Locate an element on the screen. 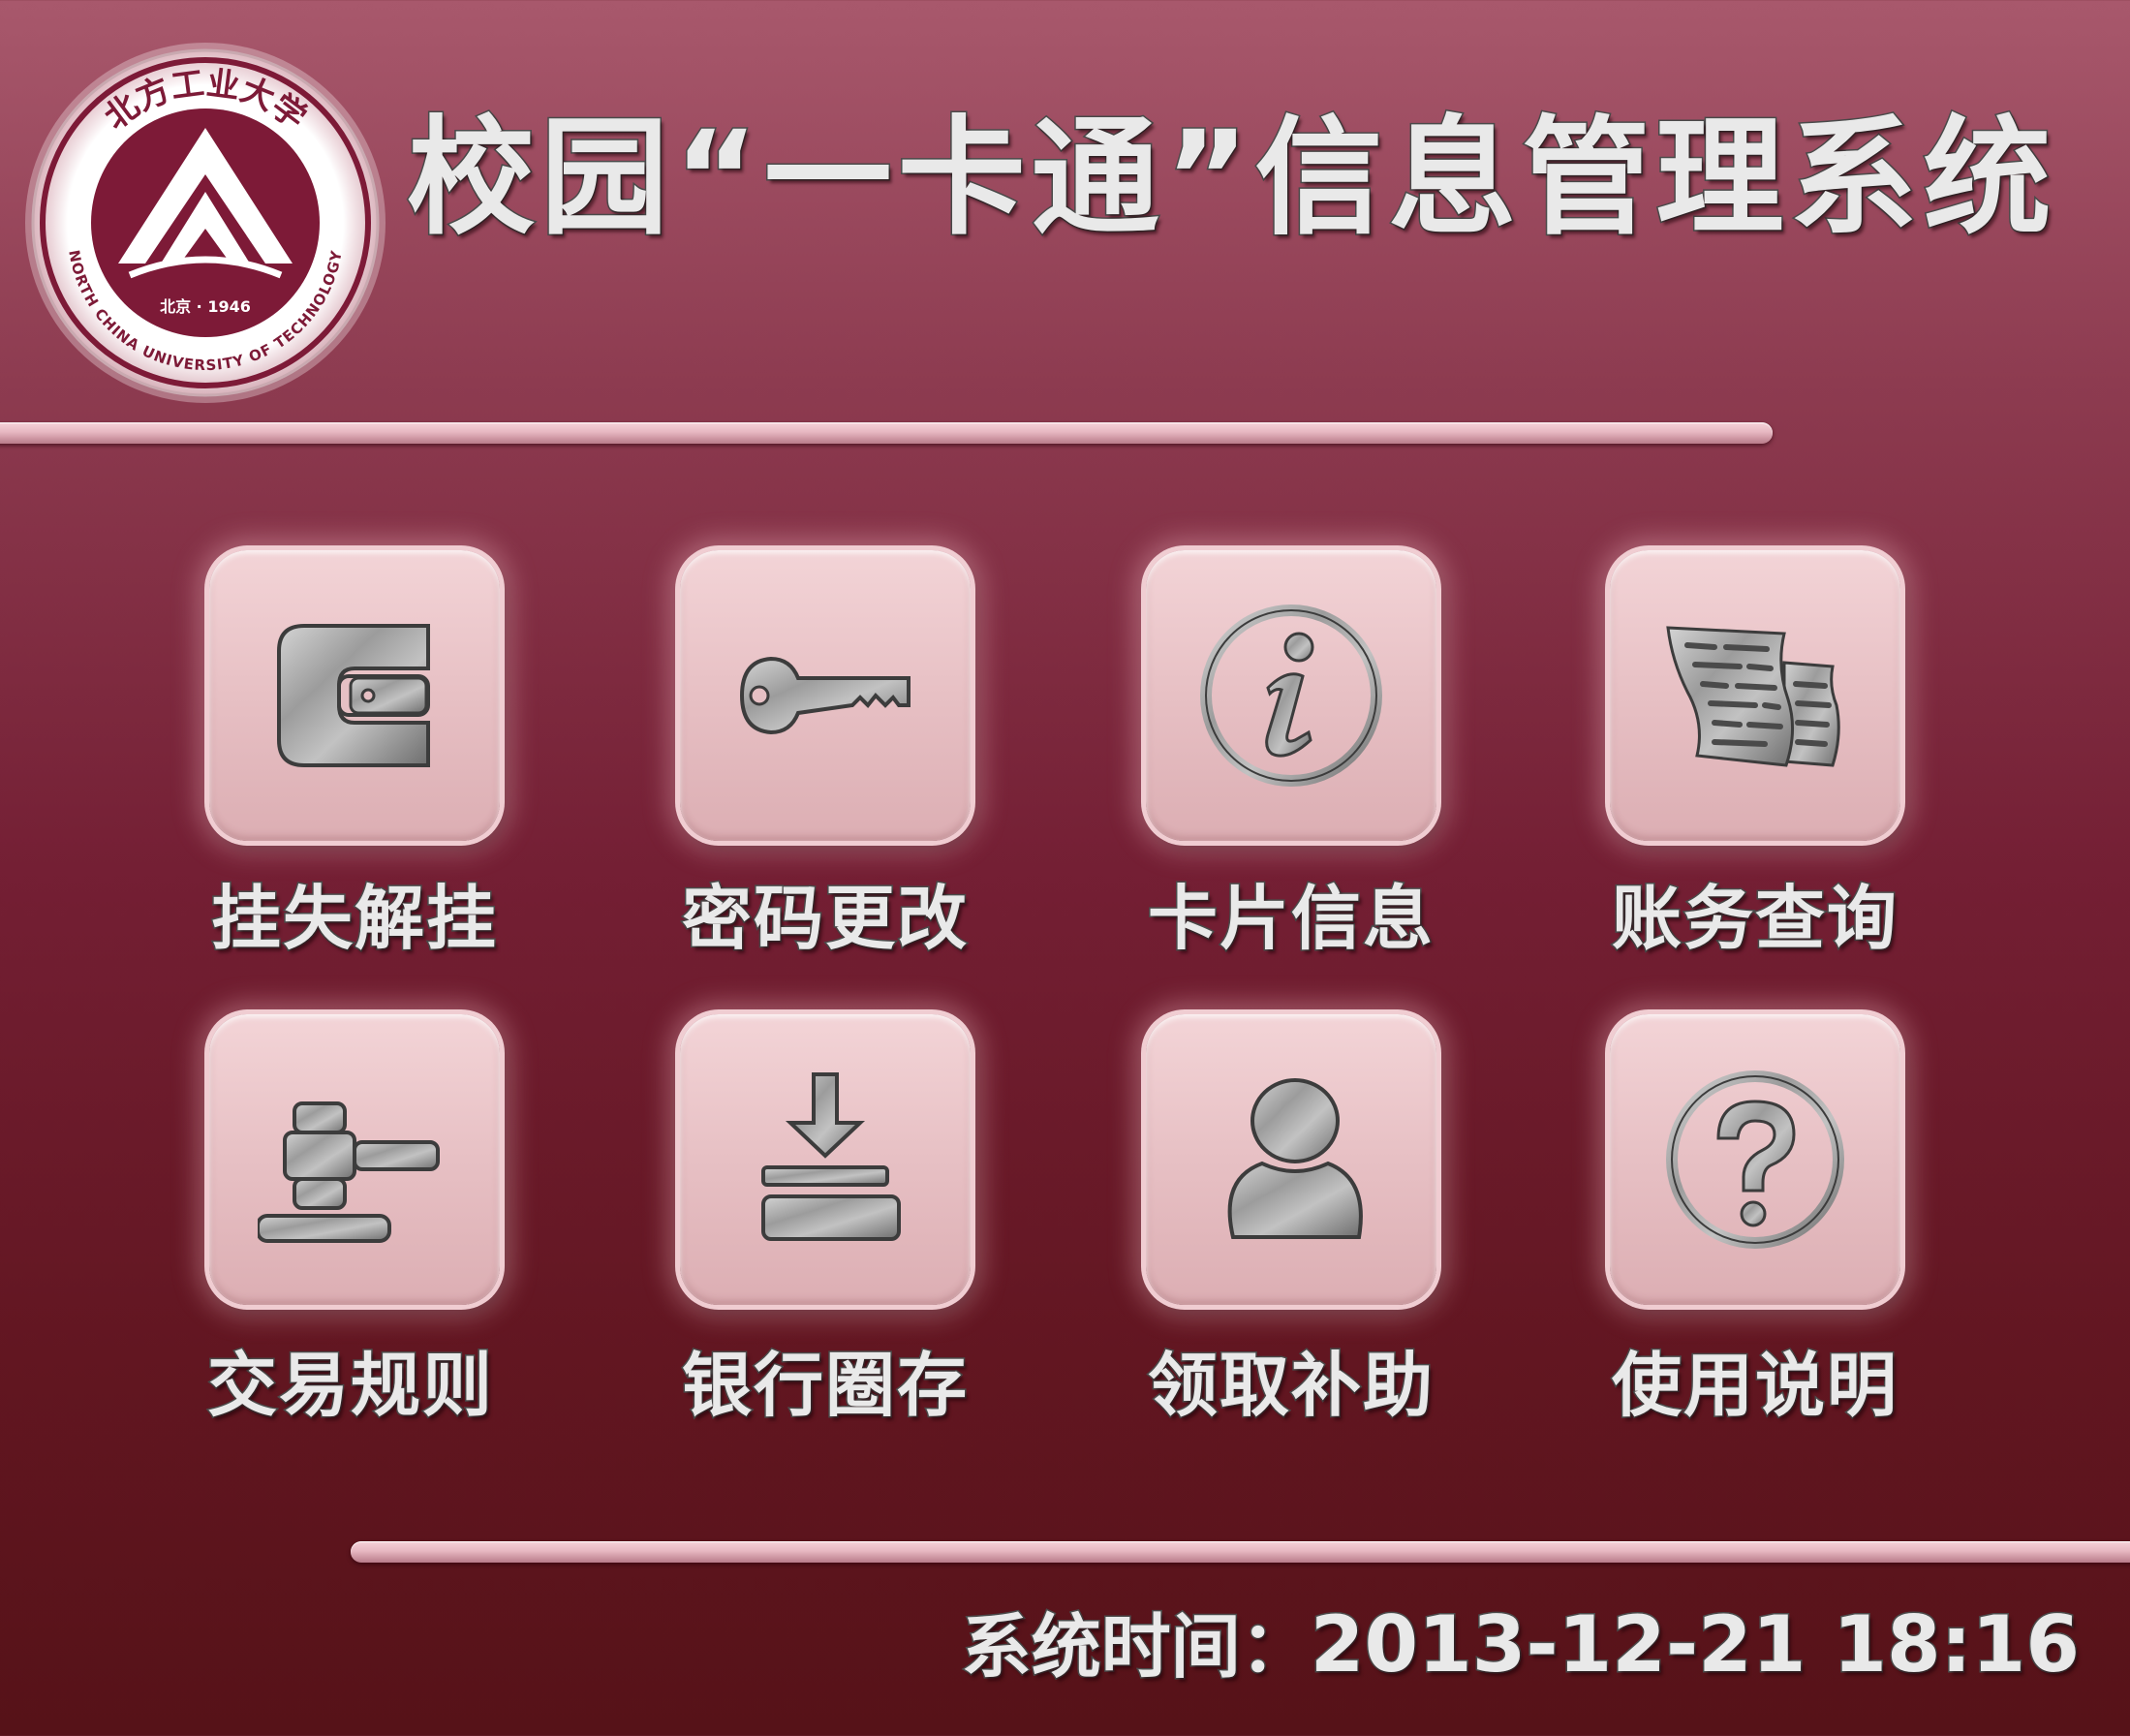 The width and height of the screenshot is (2130, 1736). seal-text-year: 北京 · 1946 is located at coordinates (205, 306).